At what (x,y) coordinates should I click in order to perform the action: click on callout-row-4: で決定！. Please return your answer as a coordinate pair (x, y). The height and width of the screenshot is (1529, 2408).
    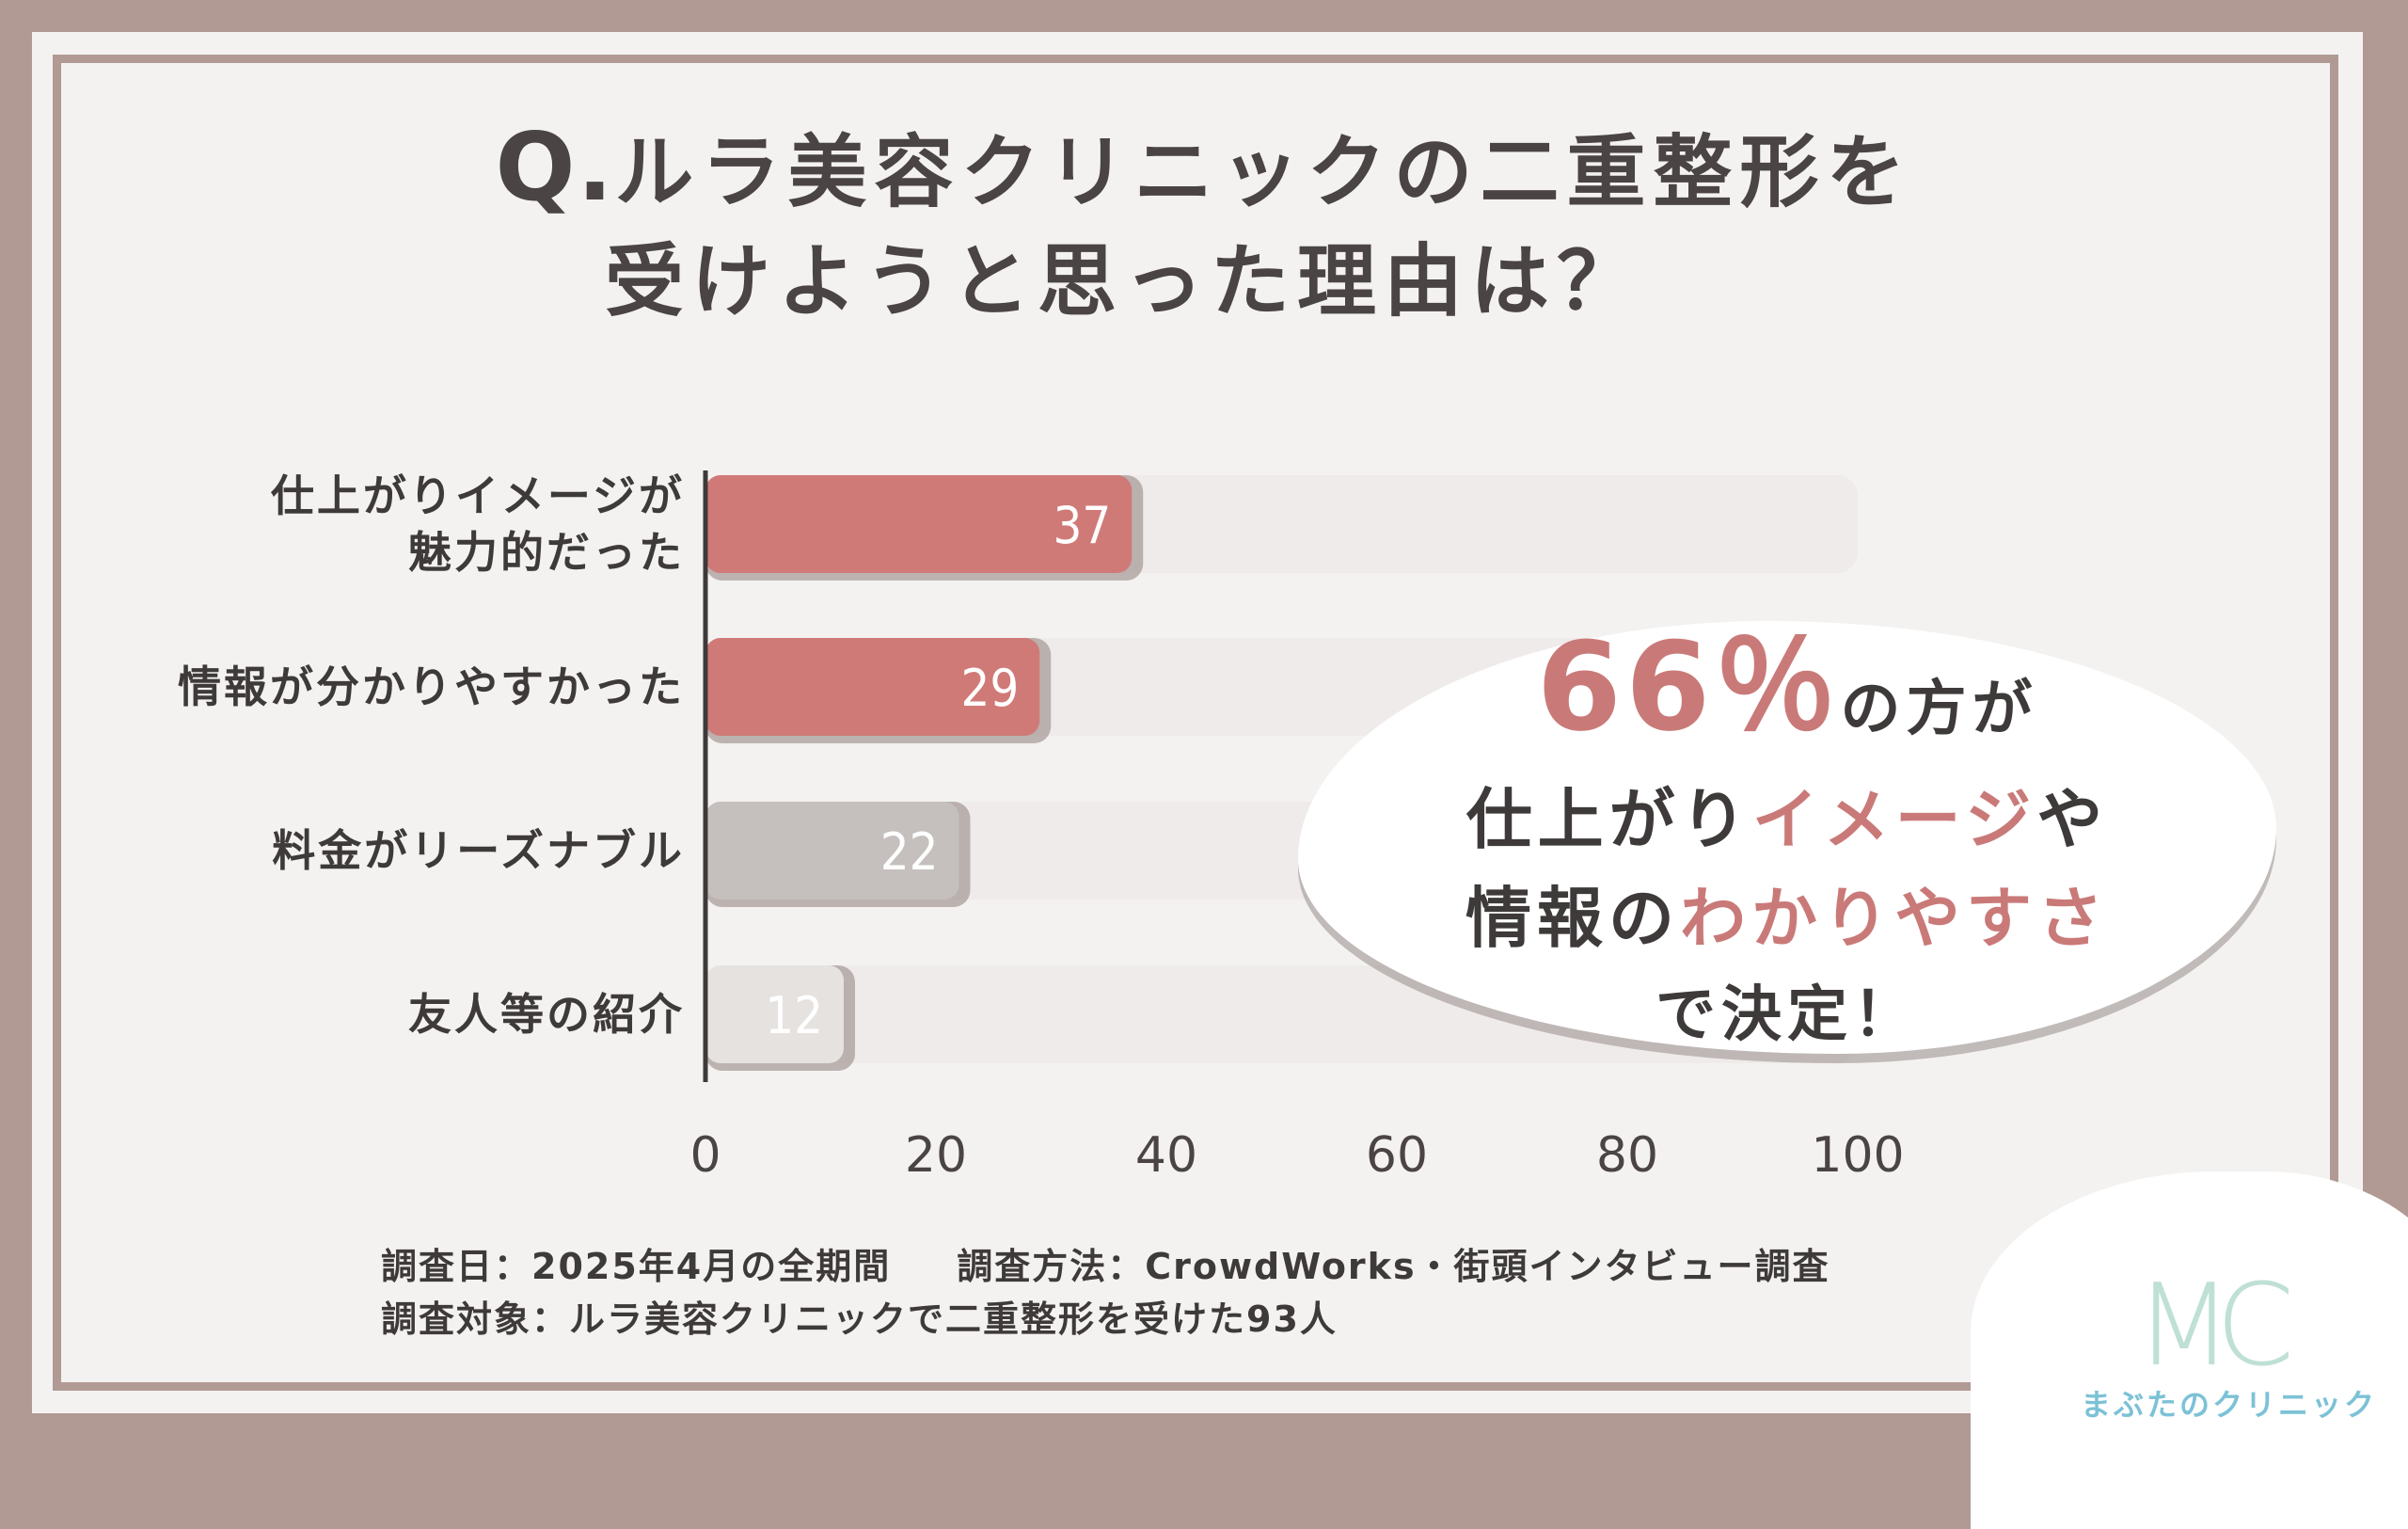
    Looking at the image, I should click on (1788, 1015).